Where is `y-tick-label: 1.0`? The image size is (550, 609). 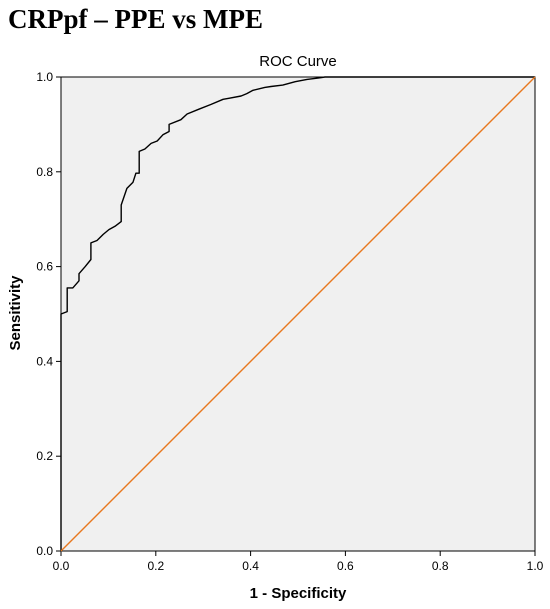 y-tick-label: 1.0 is located at coordinates (44, 77).